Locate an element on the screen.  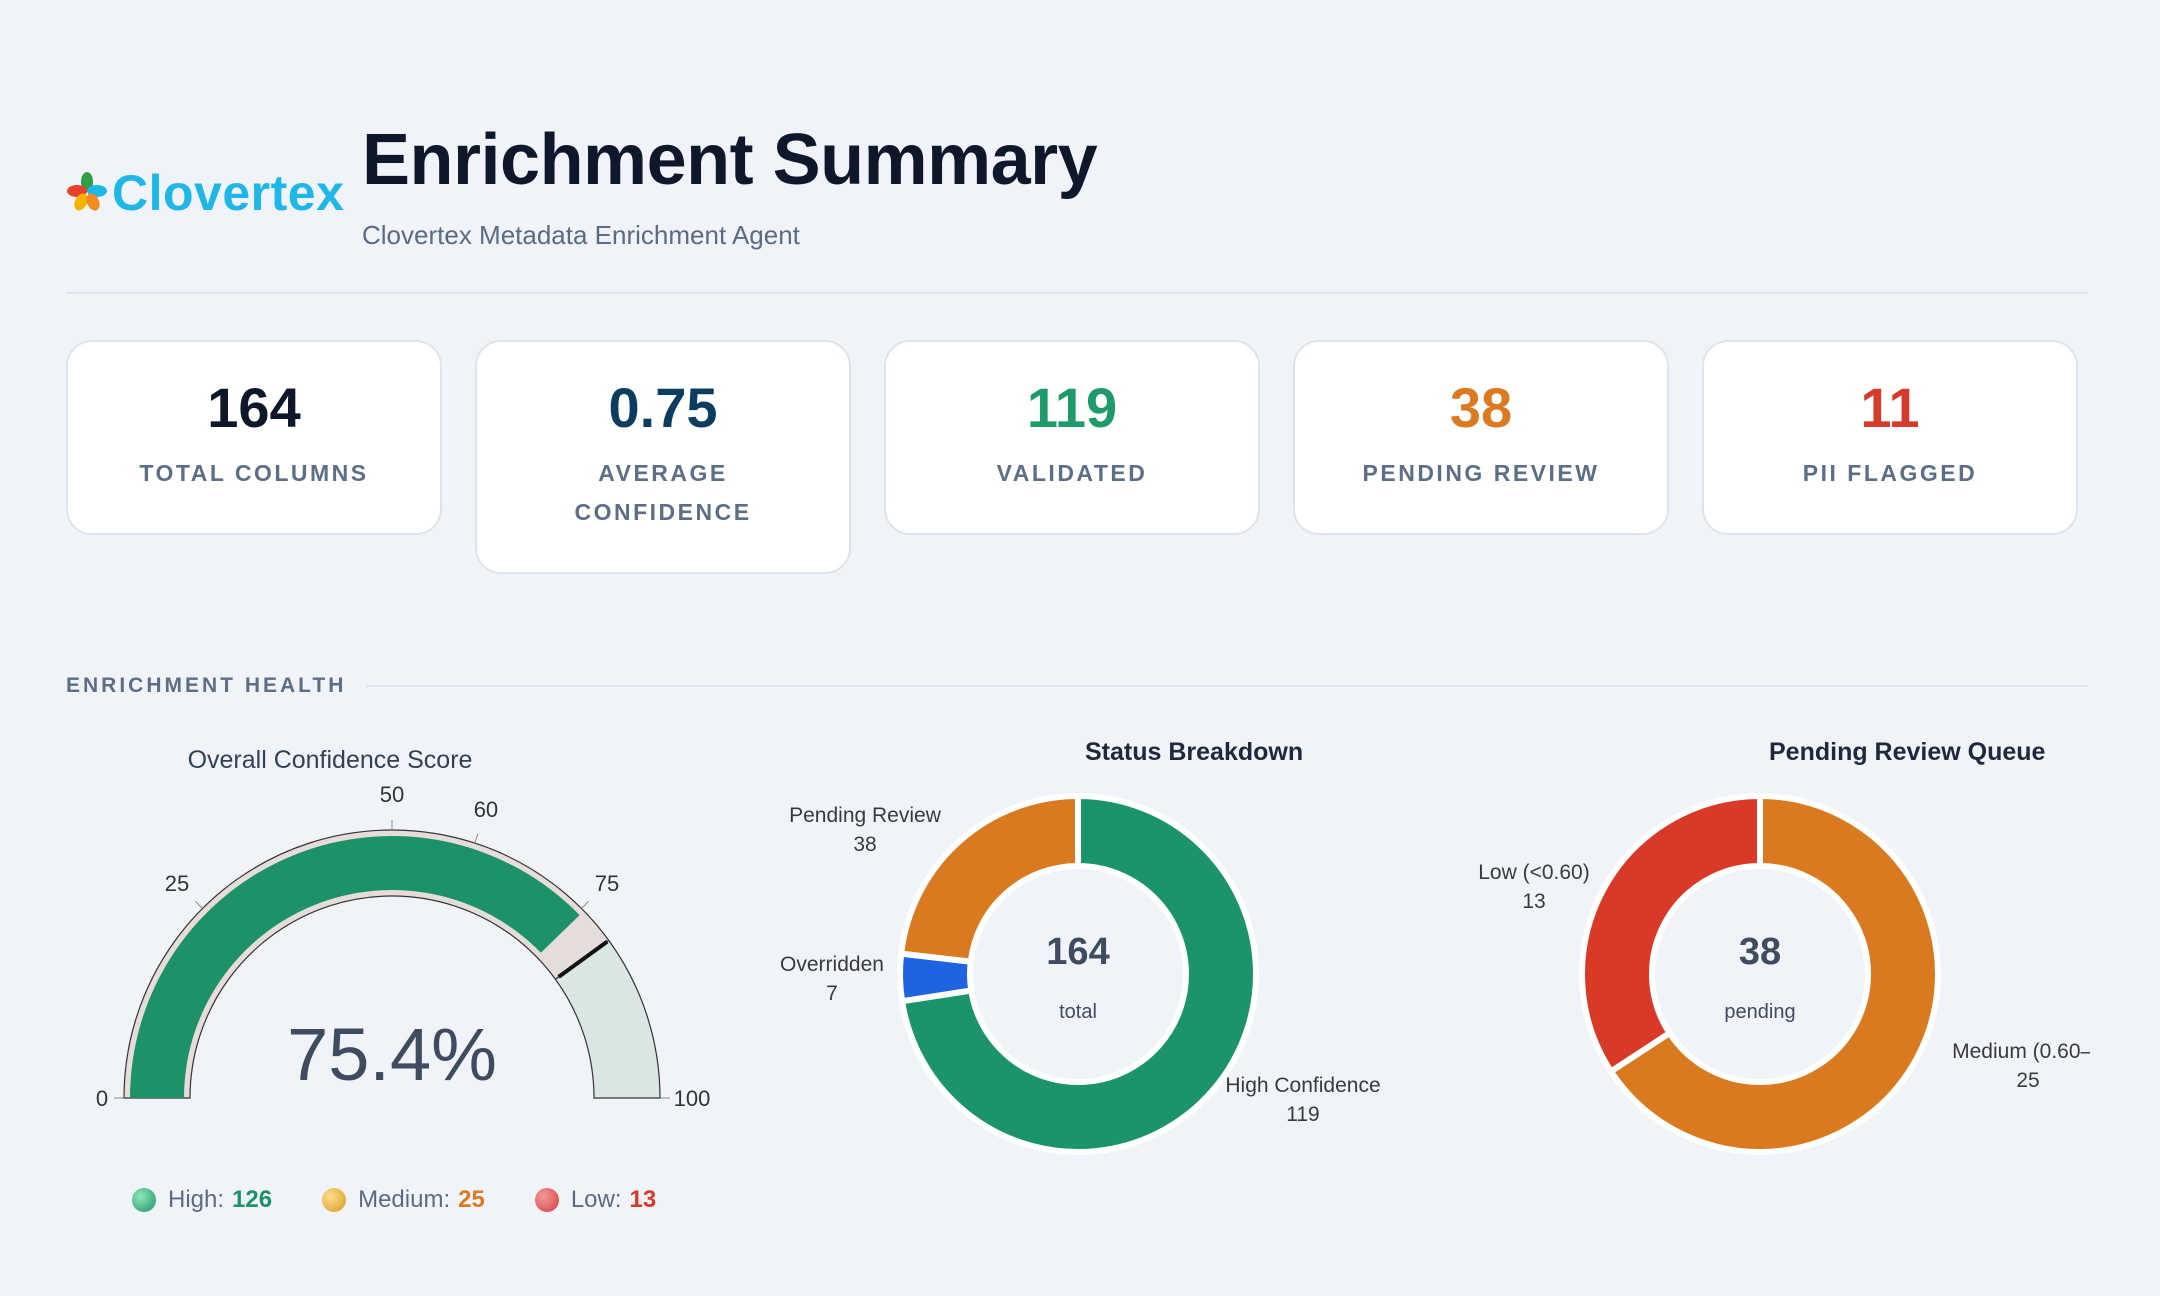
gauge-title: Overall Confidence Score is located at coordinates (330, 760).